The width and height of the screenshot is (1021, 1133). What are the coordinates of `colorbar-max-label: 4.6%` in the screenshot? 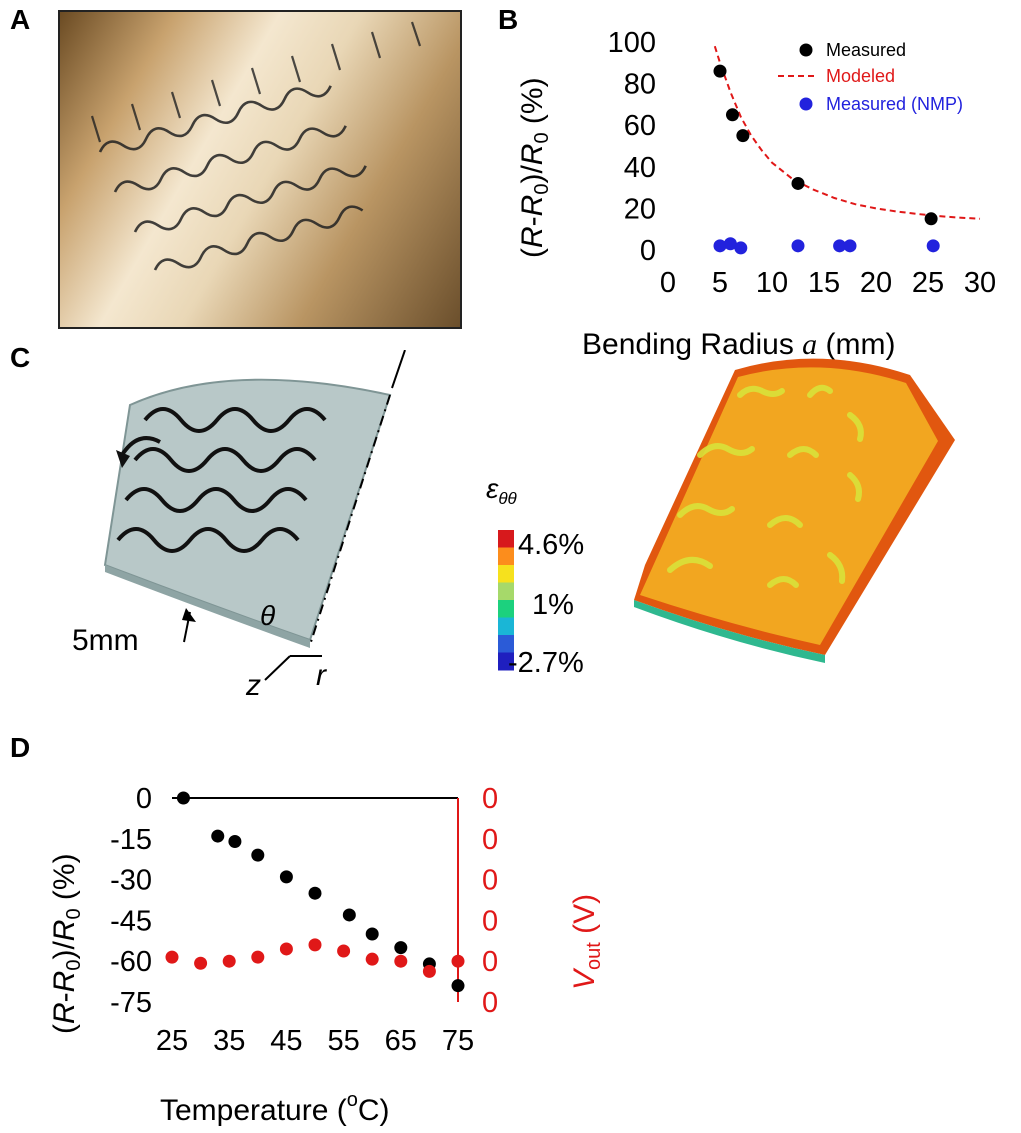 It's located at (551, 545).